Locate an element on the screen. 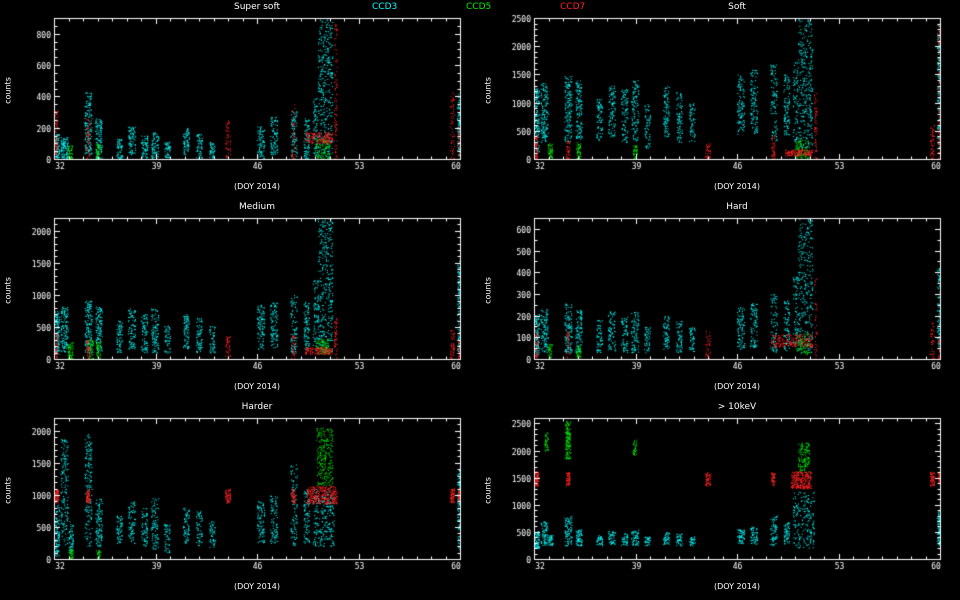  scatter-plot-canvas-gt10kev is located at coordinates (720, 497).